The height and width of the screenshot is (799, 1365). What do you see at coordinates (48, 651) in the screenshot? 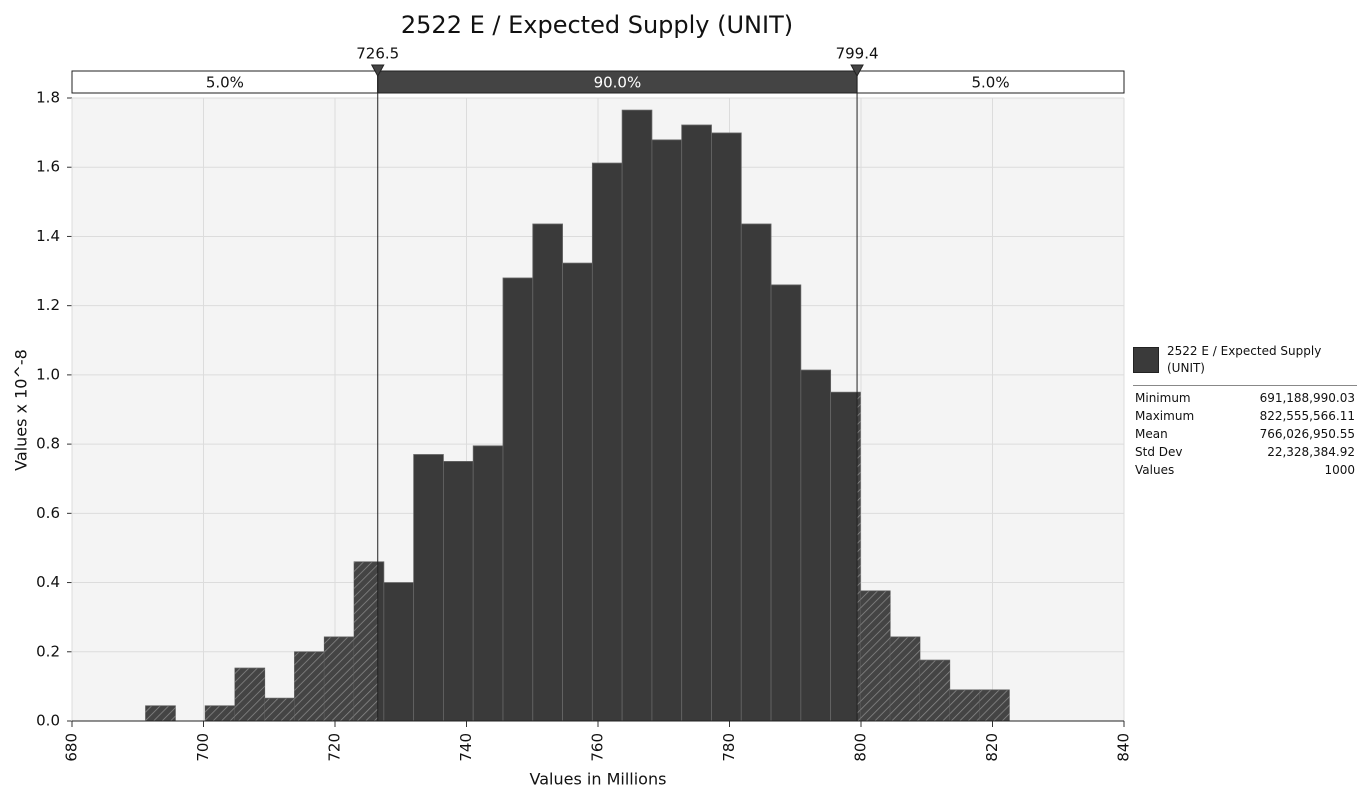
I see `y-tick-label: 0.2` at bounding box center [48, 651].